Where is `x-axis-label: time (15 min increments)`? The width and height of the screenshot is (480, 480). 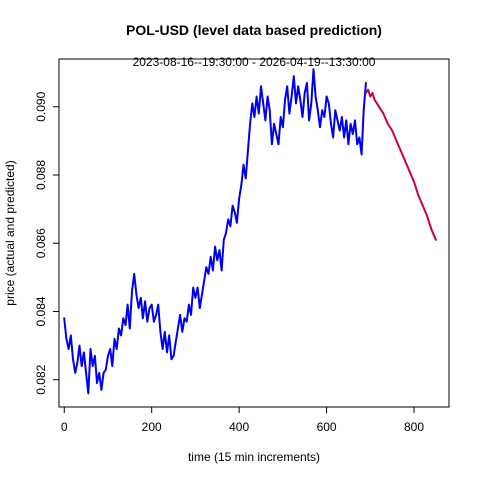 x-axis-label: time (15 min increments) is located at coordinates (254, 457).